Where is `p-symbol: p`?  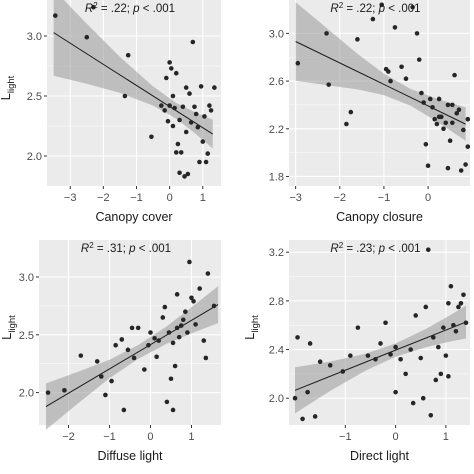 p-symbol: p is located at coordinates (382, 9).